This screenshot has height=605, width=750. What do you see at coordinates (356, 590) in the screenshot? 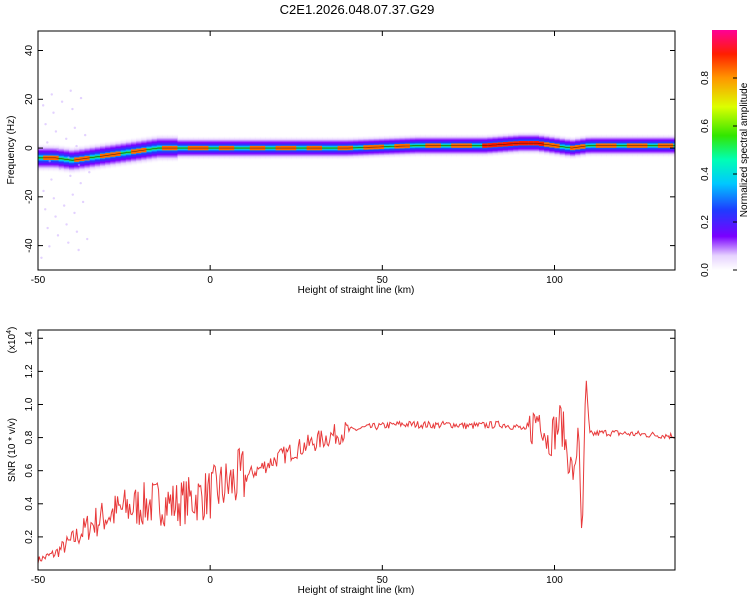
I see `snr-x-label: Height of straight line (km)` at bounding box center [356, 590].